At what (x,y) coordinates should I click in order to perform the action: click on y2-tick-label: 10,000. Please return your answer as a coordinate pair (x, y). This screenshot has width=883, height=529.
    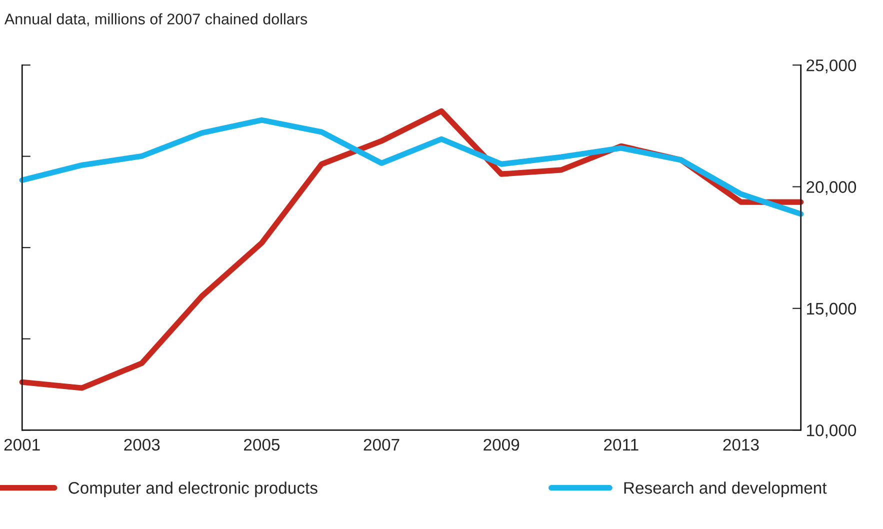
    Looking at the image, I should click on (831, 431).